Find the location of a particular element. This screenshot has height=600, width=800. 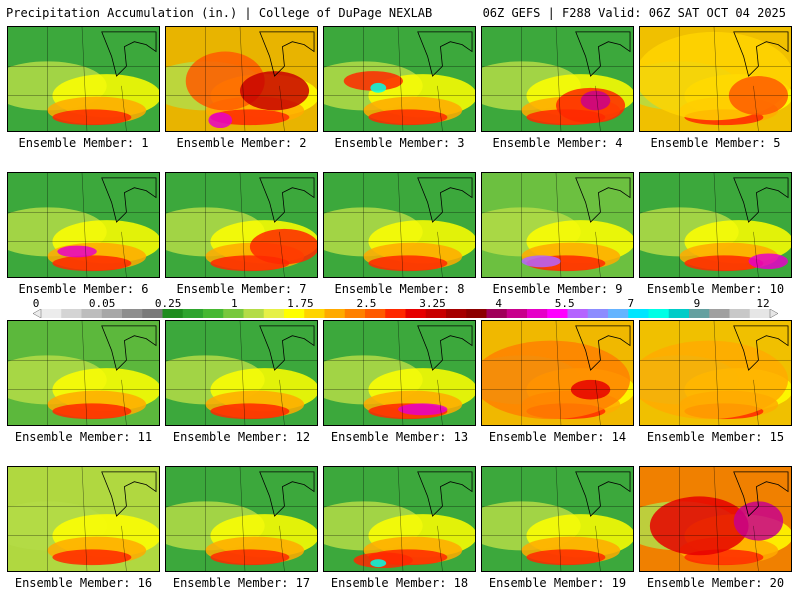

colorbar-tick-labels: 0 0.05 0.25 1 1.75 2.5 3.25 4 5.5 7 9 12 is located at coordinates (400, 303).